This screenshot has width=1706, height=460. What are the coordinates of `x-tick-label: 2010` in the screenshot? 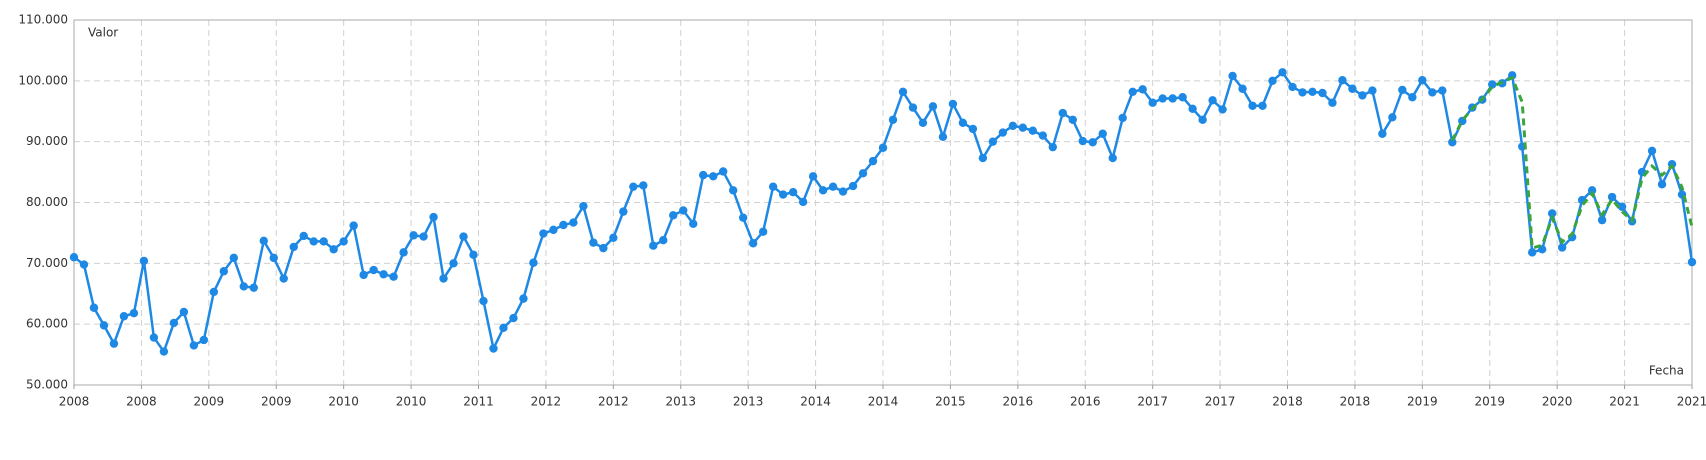 It's located at (343, 402).